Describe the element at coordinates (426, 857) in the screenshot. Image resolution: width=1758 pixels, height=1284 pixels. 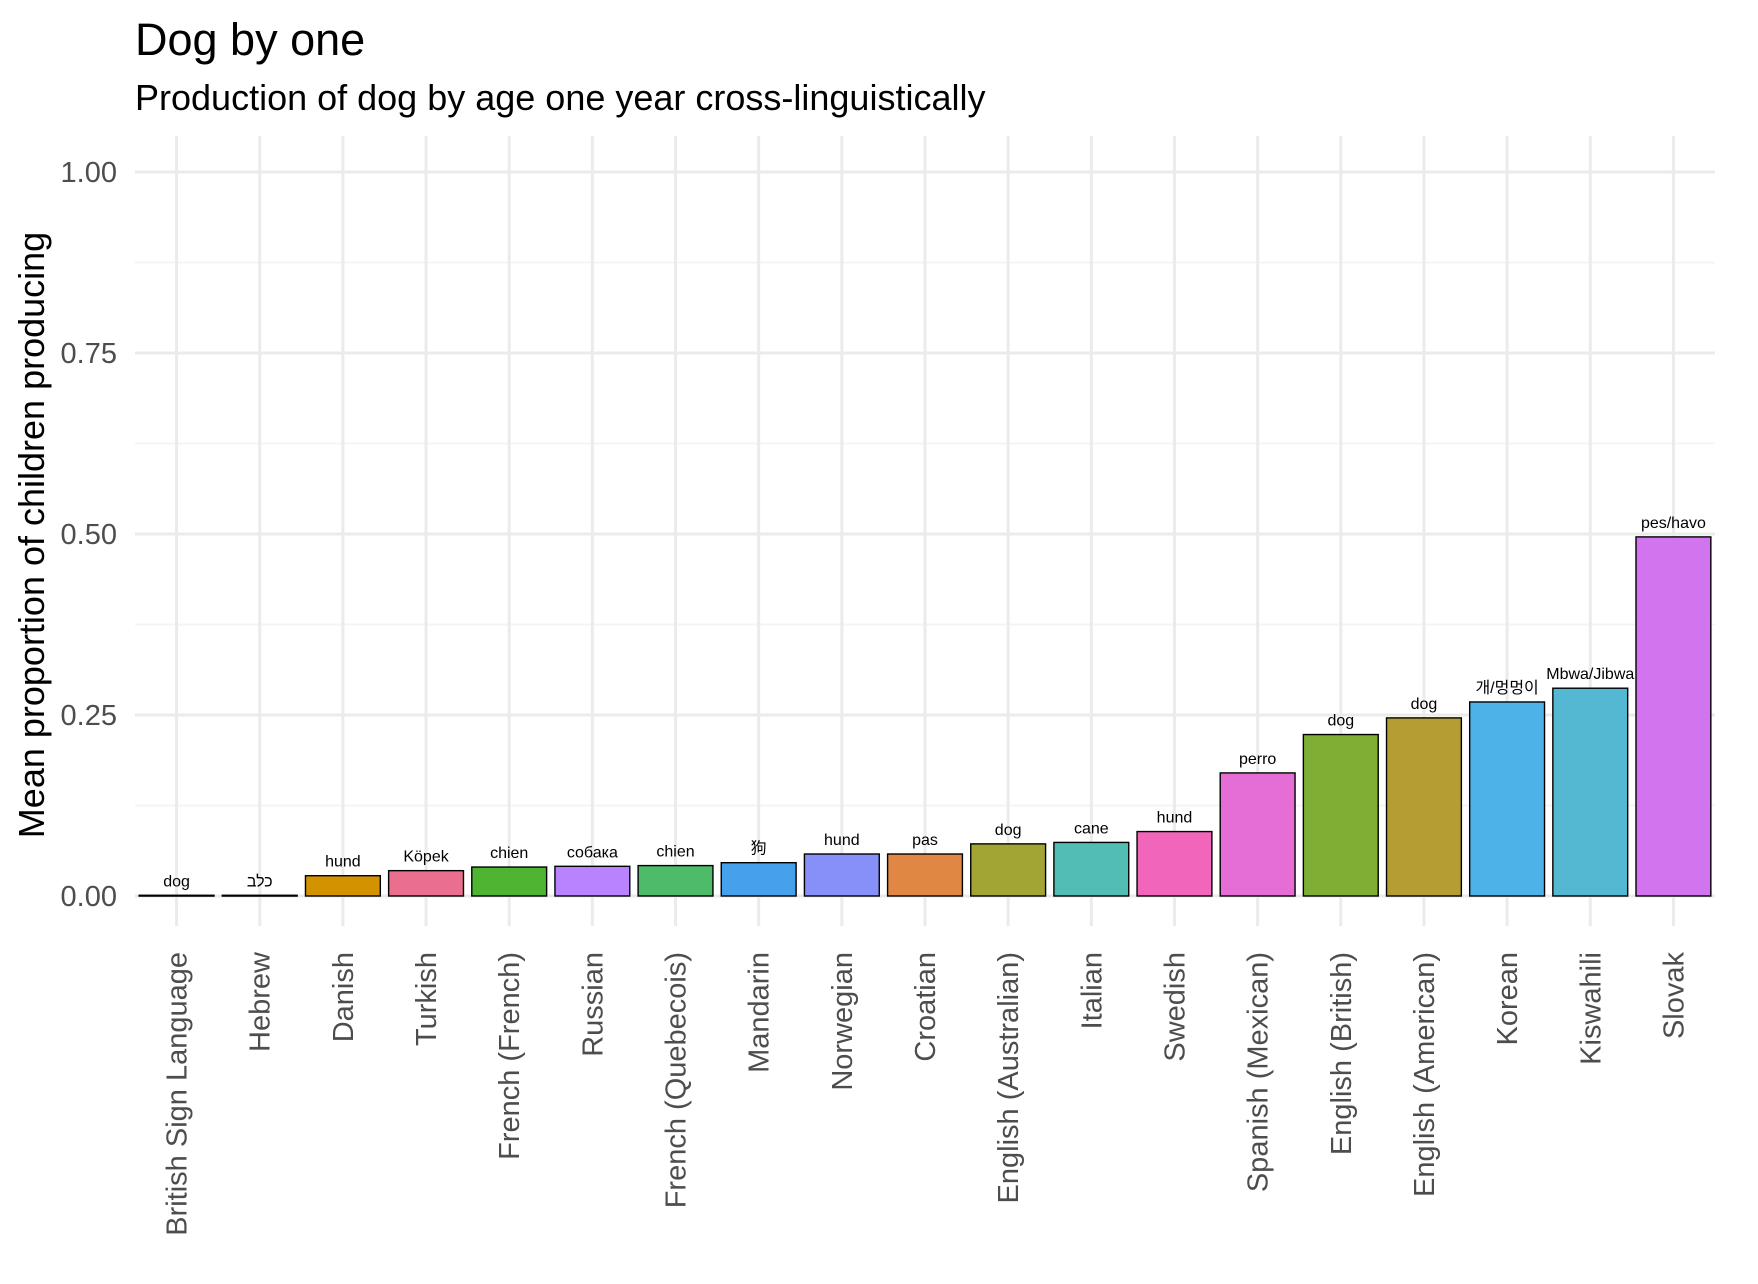
I see `bar-data-label: Köpek` at that location.